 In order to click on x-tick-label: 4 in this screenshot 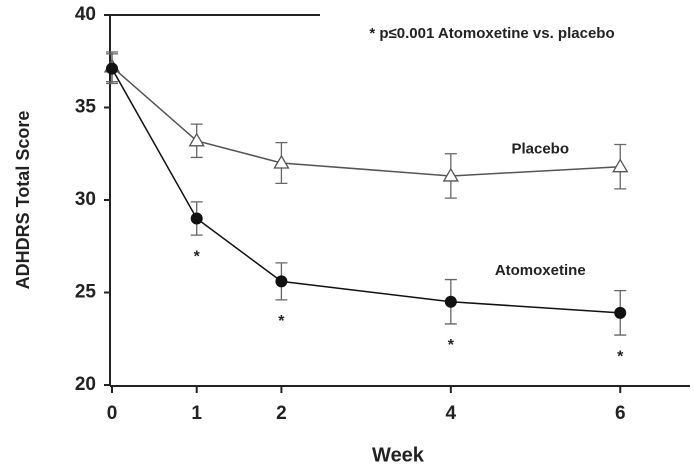, I will do `click(451, 413)`.